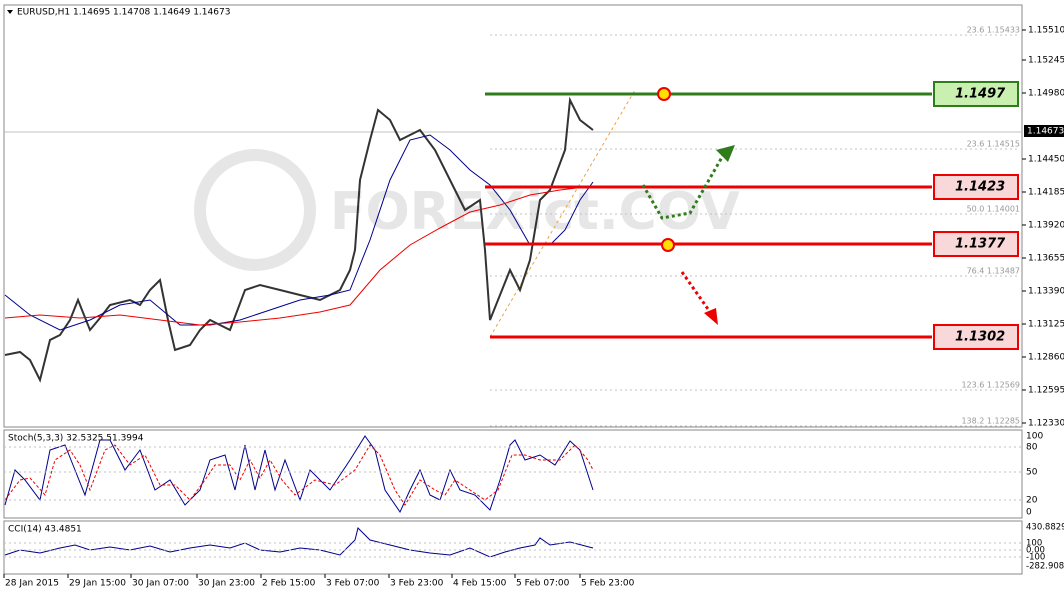  Describe the element at coordinates (1045, 528) in the screenshot. I see `cci-axis-label: 430.8829` at that location.